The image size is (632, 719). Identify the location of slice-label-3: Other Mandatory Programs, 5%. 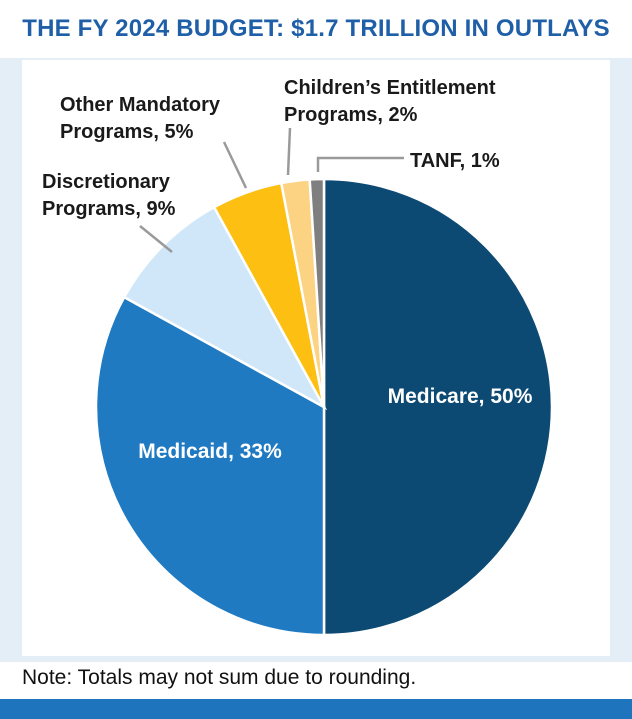
(140, 118).